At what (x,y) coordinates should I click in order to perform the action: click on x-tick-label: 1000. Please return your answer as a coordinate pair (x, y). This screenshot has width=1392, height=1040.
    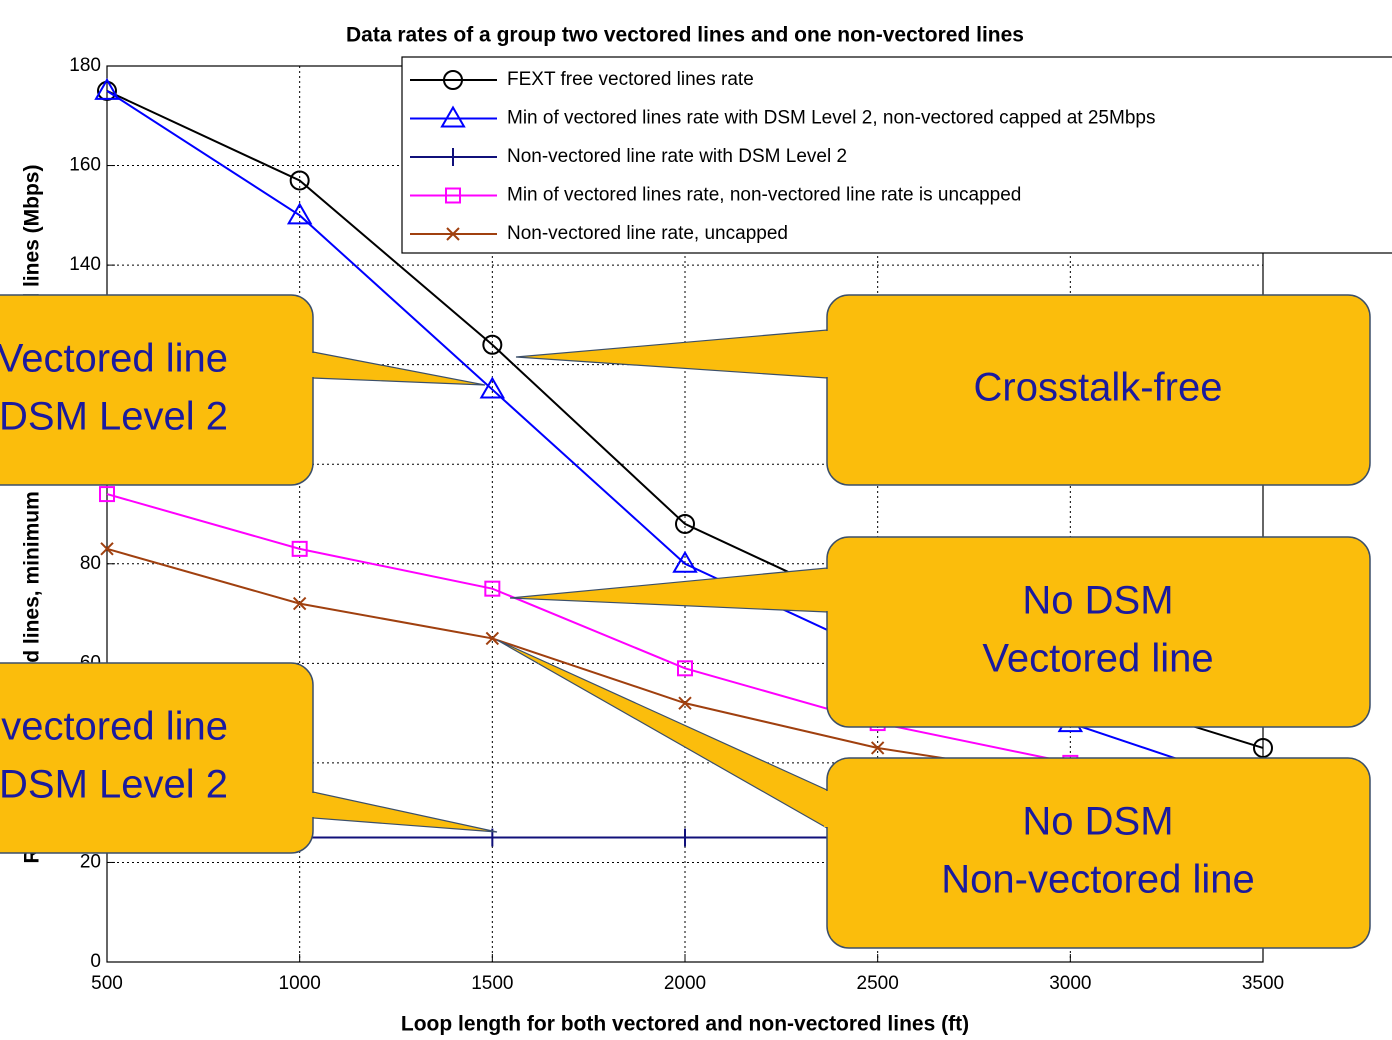
    Looking at the image, I should click on (300, 983).